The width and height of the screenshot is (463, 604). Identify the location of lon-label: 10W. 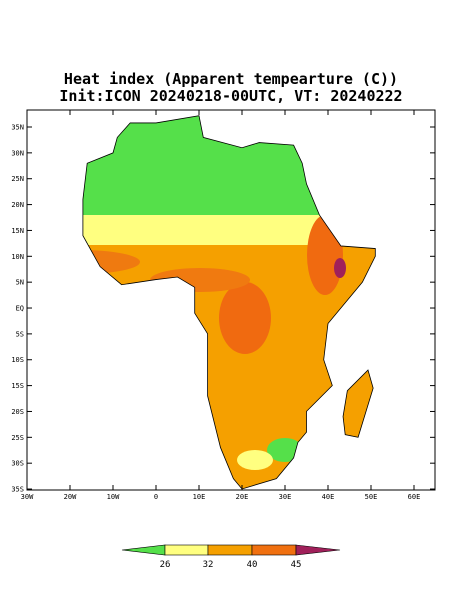
(113, 497).